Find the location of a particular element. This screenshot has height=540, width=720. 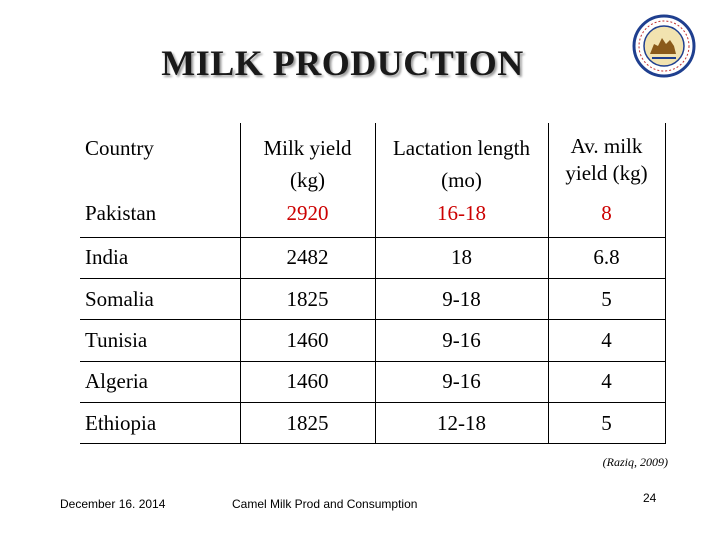

cell-country: Pakistan is located at coordinates (121, 213).